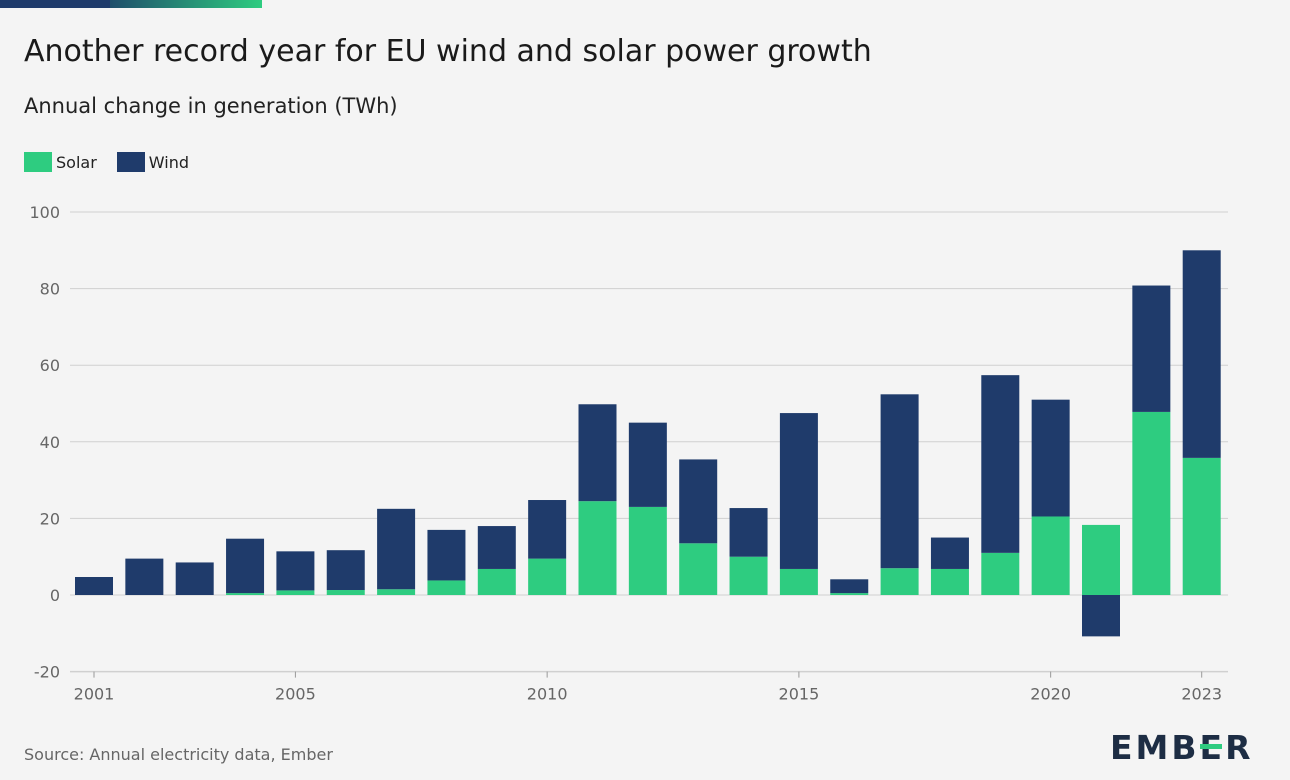  Describe the element at coordinates (396, 592) in the screenshot. I see `bar-solar-2007` at that location.